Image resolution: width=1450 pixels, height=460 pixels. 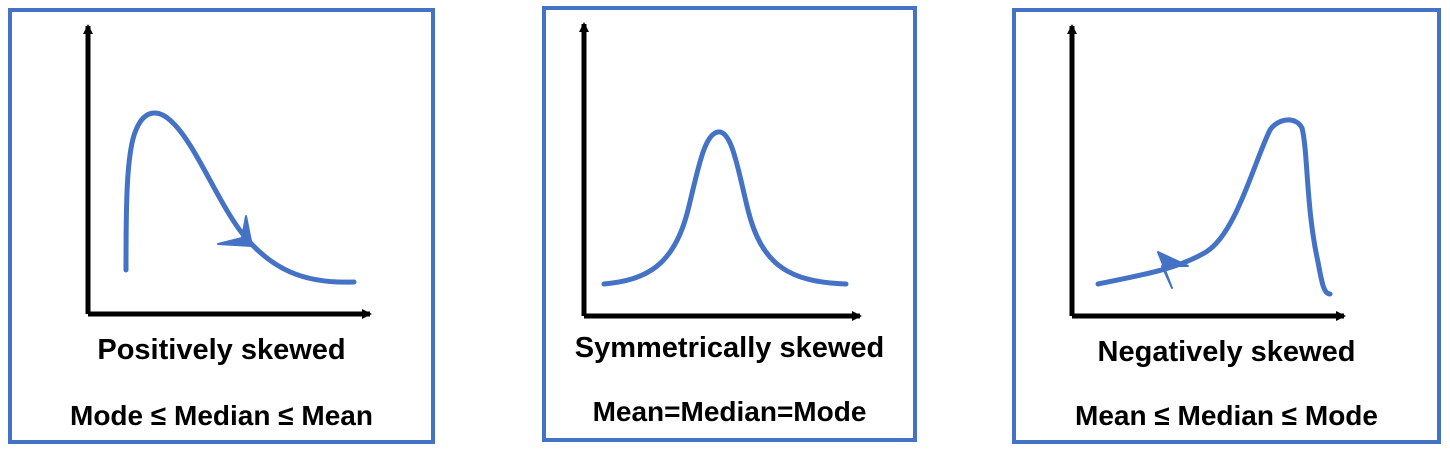 What do you see at coordinates (729, 411) in the screenshot?
I see `panel-relation: Mean=Median=Mode` at bounding box center [729, 411].